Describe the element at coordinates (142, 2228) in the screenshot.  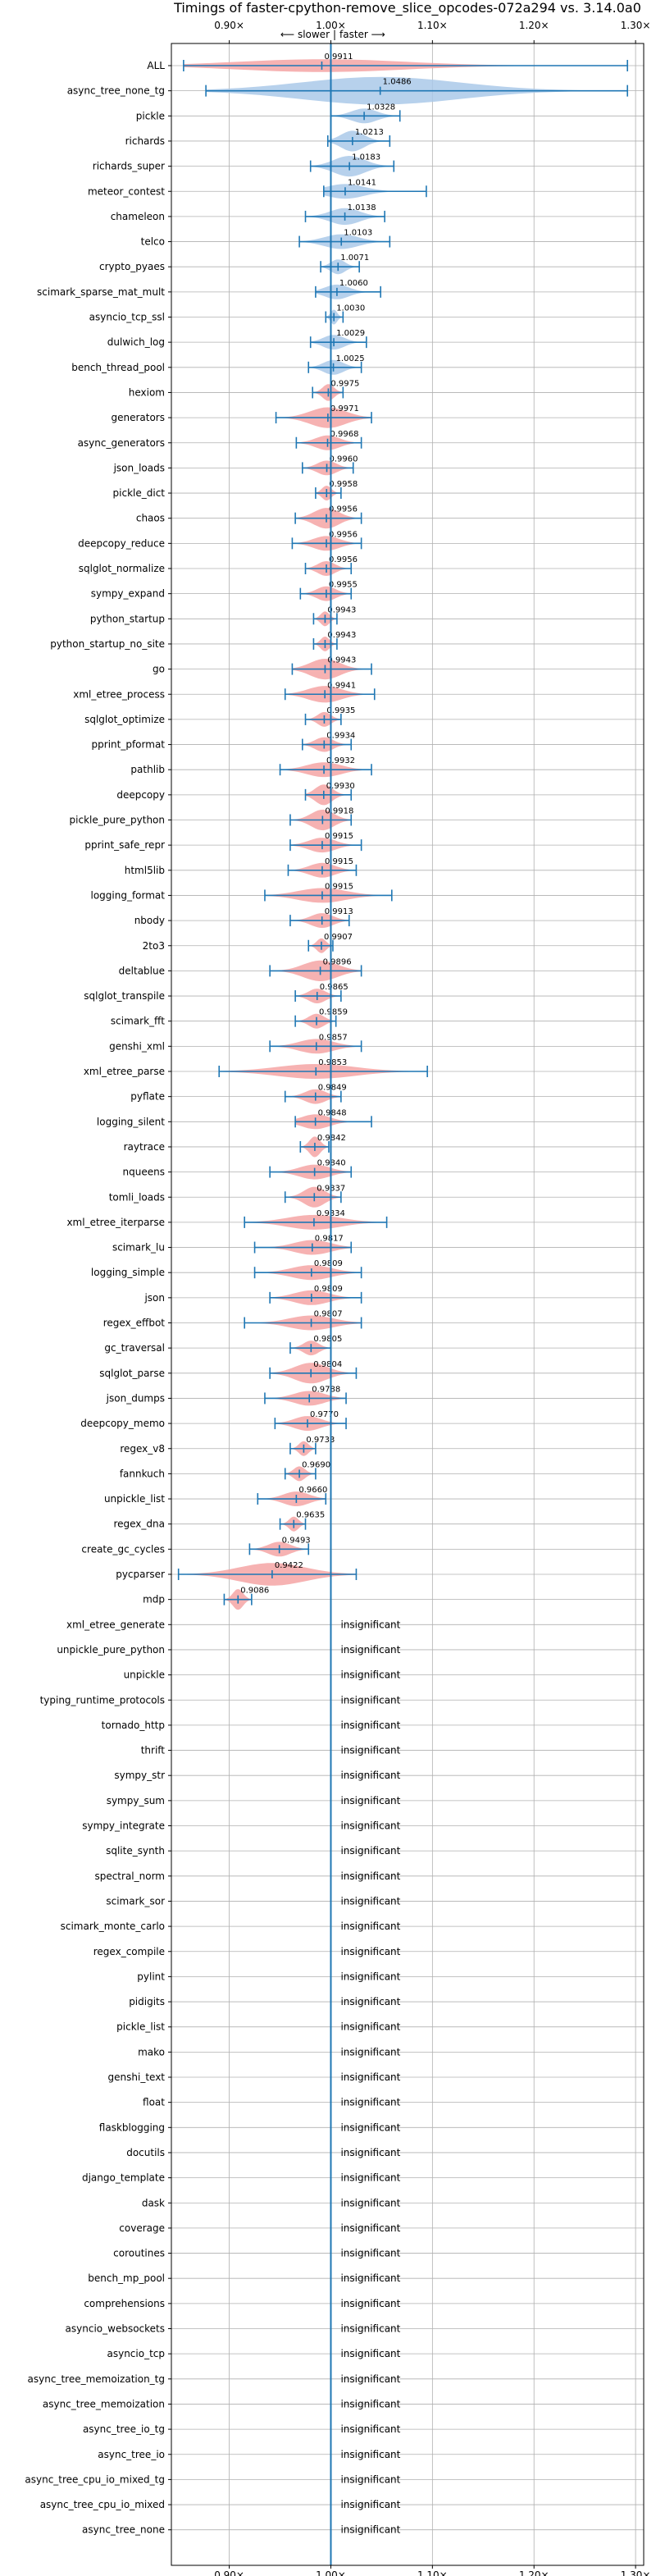
I see `y-tick-label: coverage` at that location.